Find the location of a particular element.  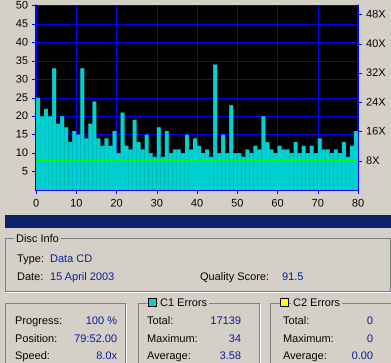

x-tick-label: 80 is located at coordinates (358, 204).